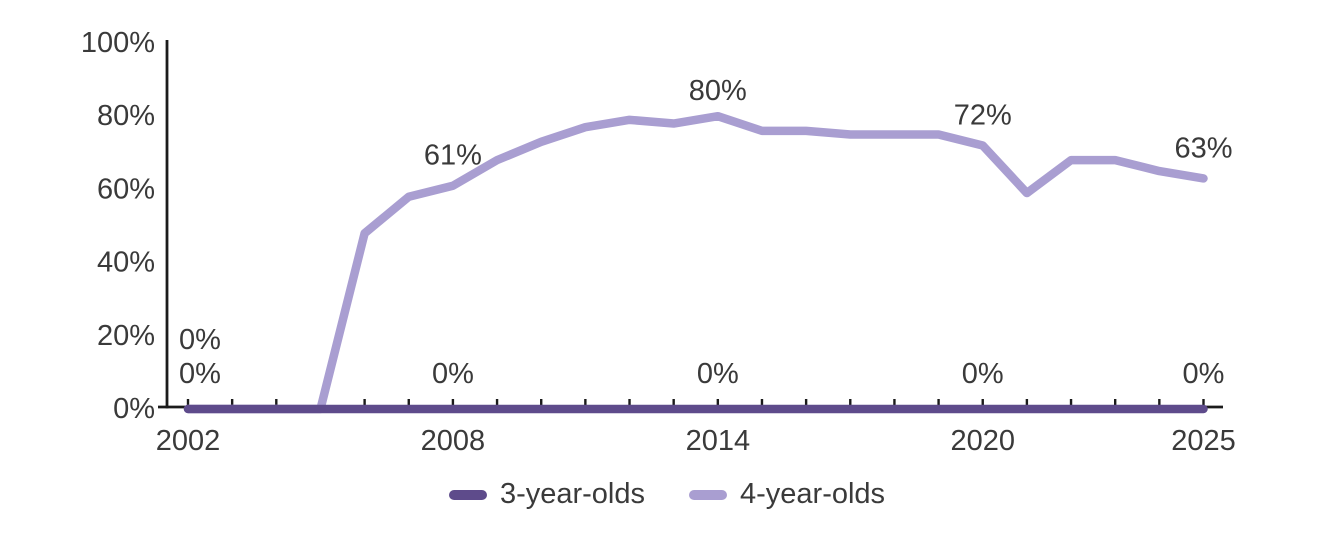 This screenshot has width=1334, height=541. I want to click on data-label-3-year-olds-2025: 0%, so click(1204, 374).